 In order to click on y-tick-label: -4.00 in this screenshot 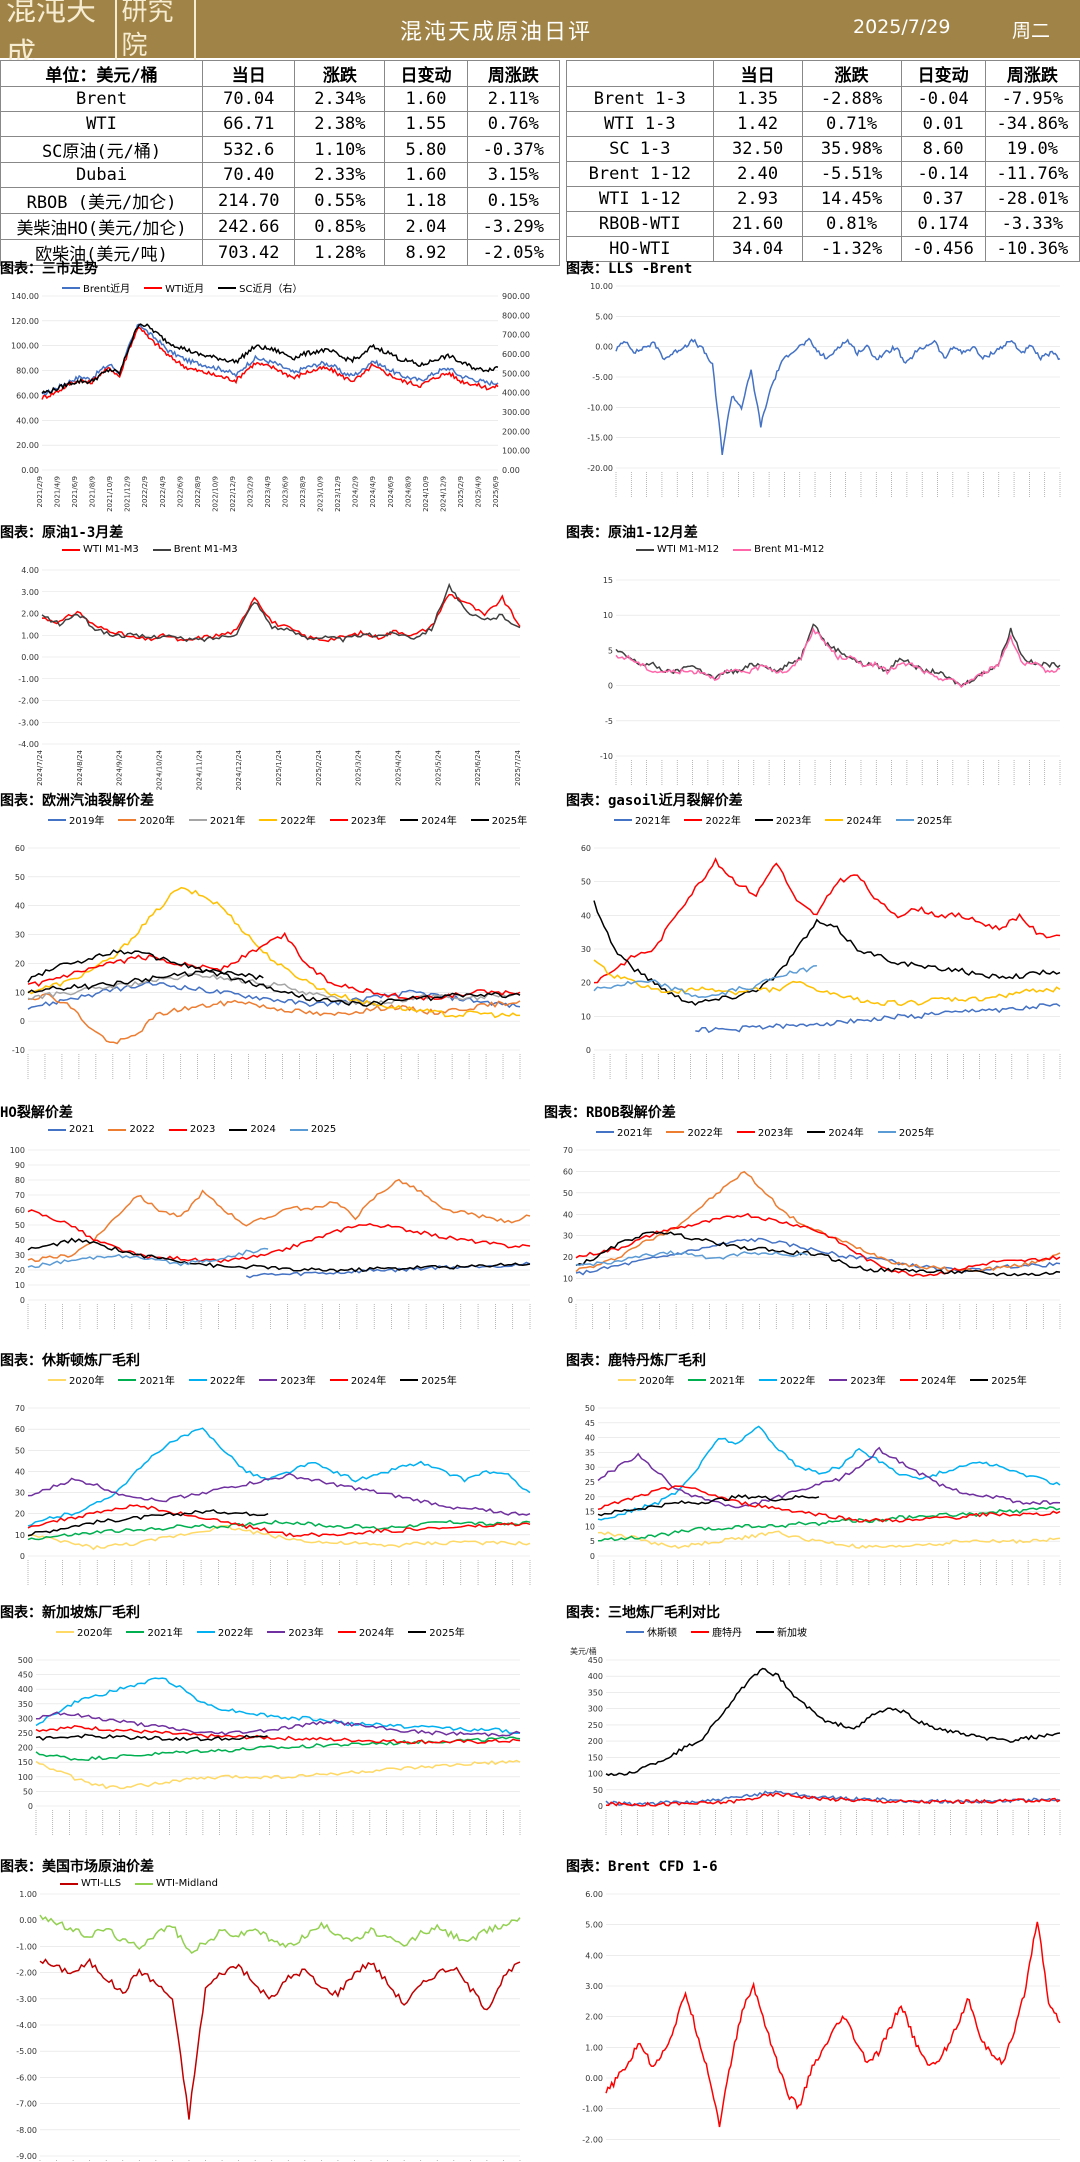, I will do `click(26, 2025)`.